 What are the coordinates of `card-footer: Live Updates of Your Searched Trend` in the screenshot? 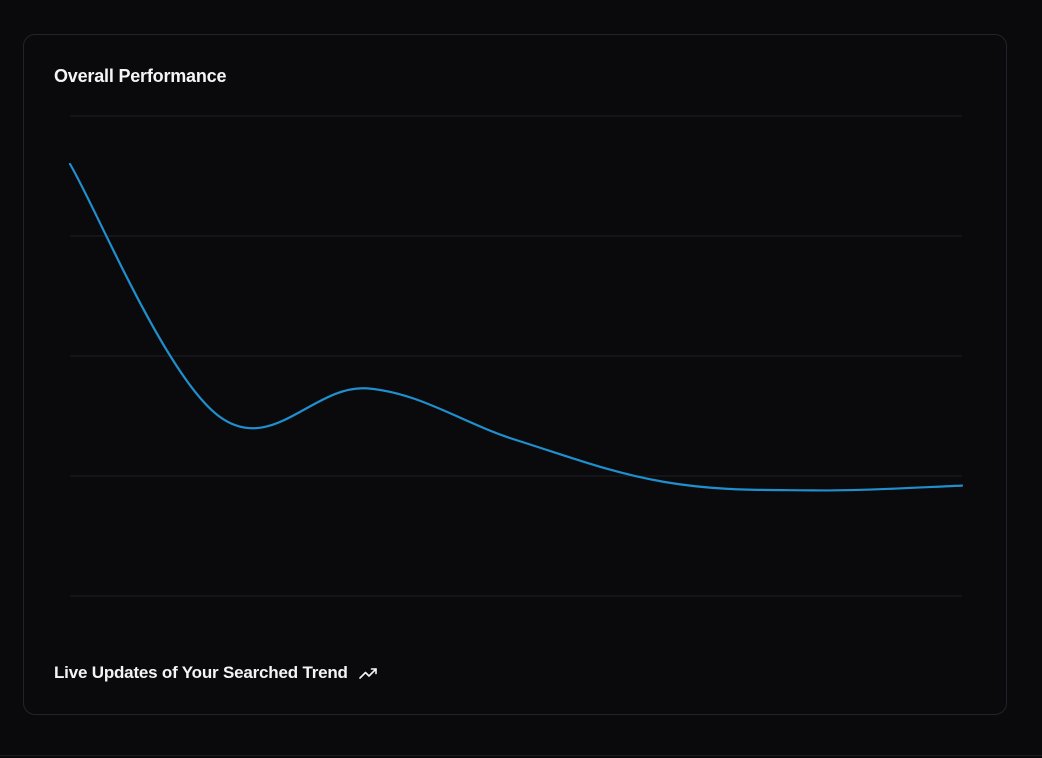 It's located at (216, 673).